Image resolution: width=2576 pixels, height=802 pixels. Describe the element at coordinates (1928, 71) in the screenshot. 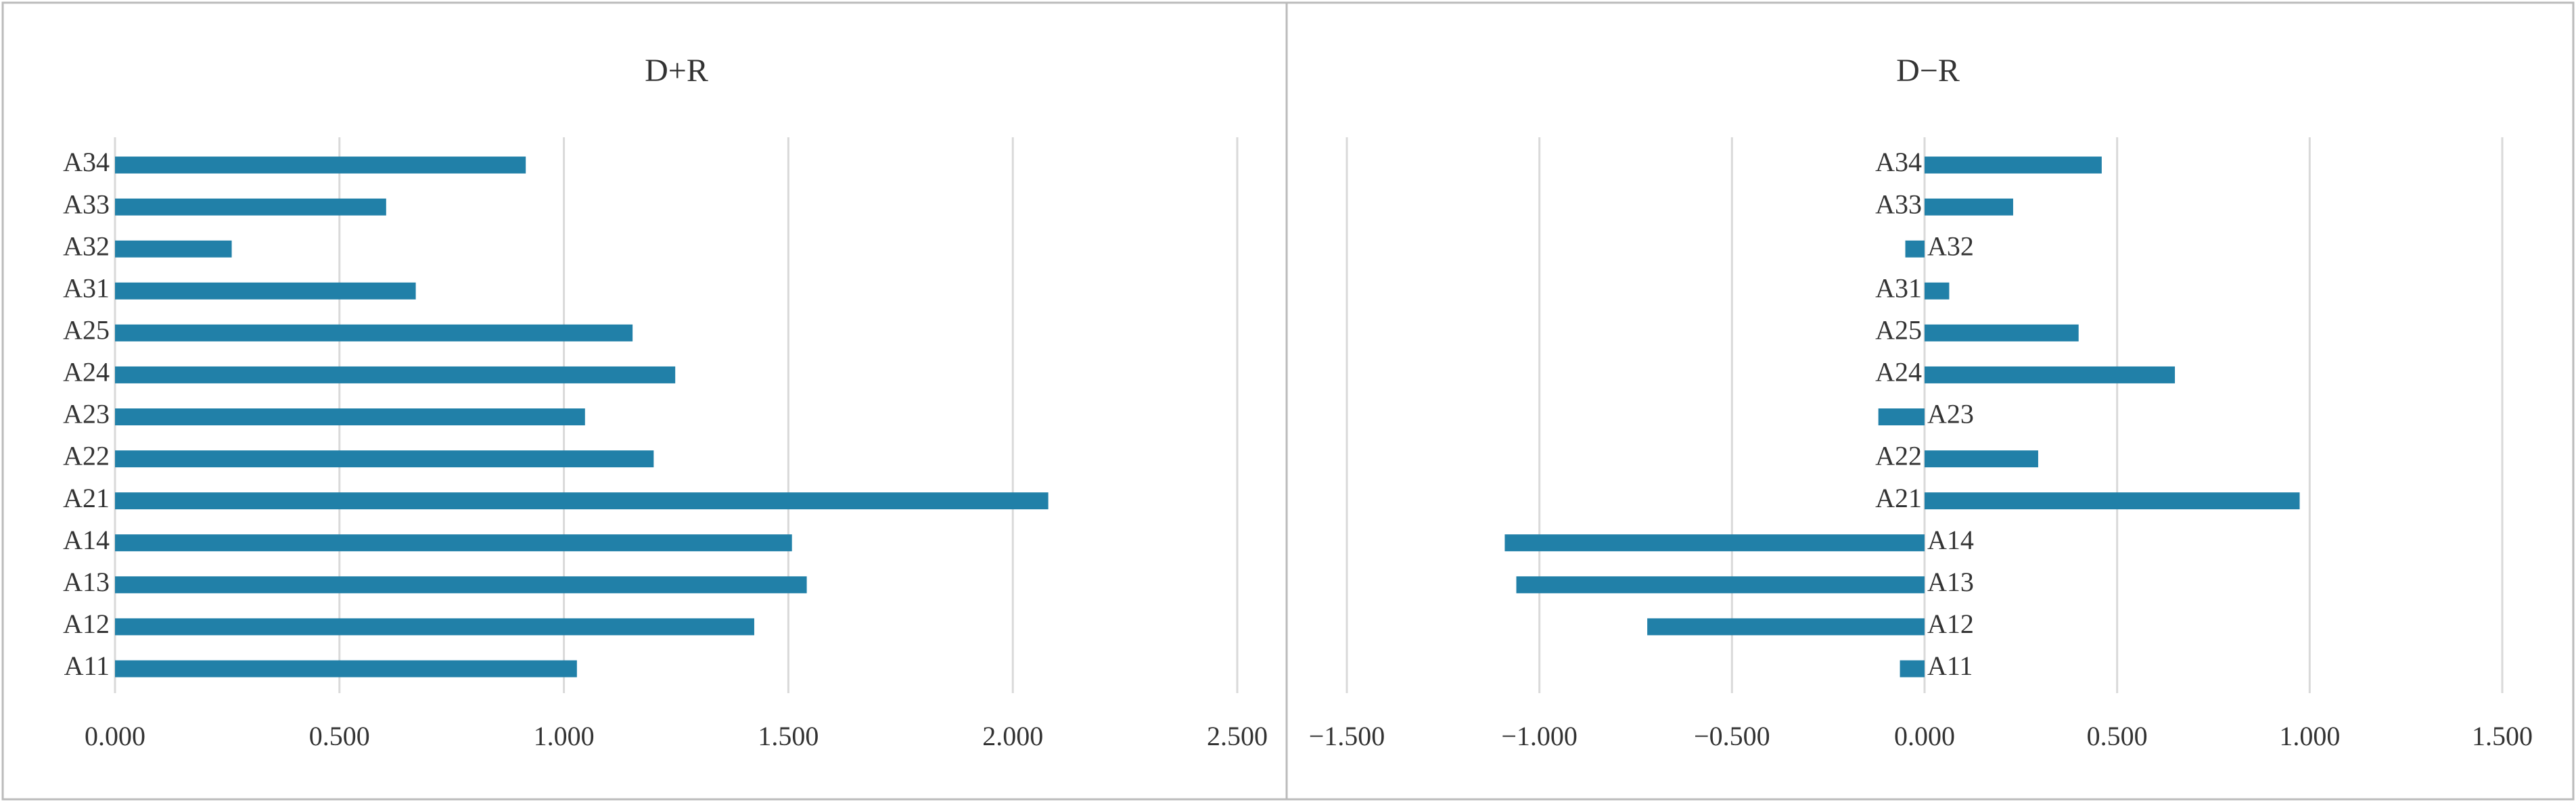

I see `chart-title: D−R` at that location.